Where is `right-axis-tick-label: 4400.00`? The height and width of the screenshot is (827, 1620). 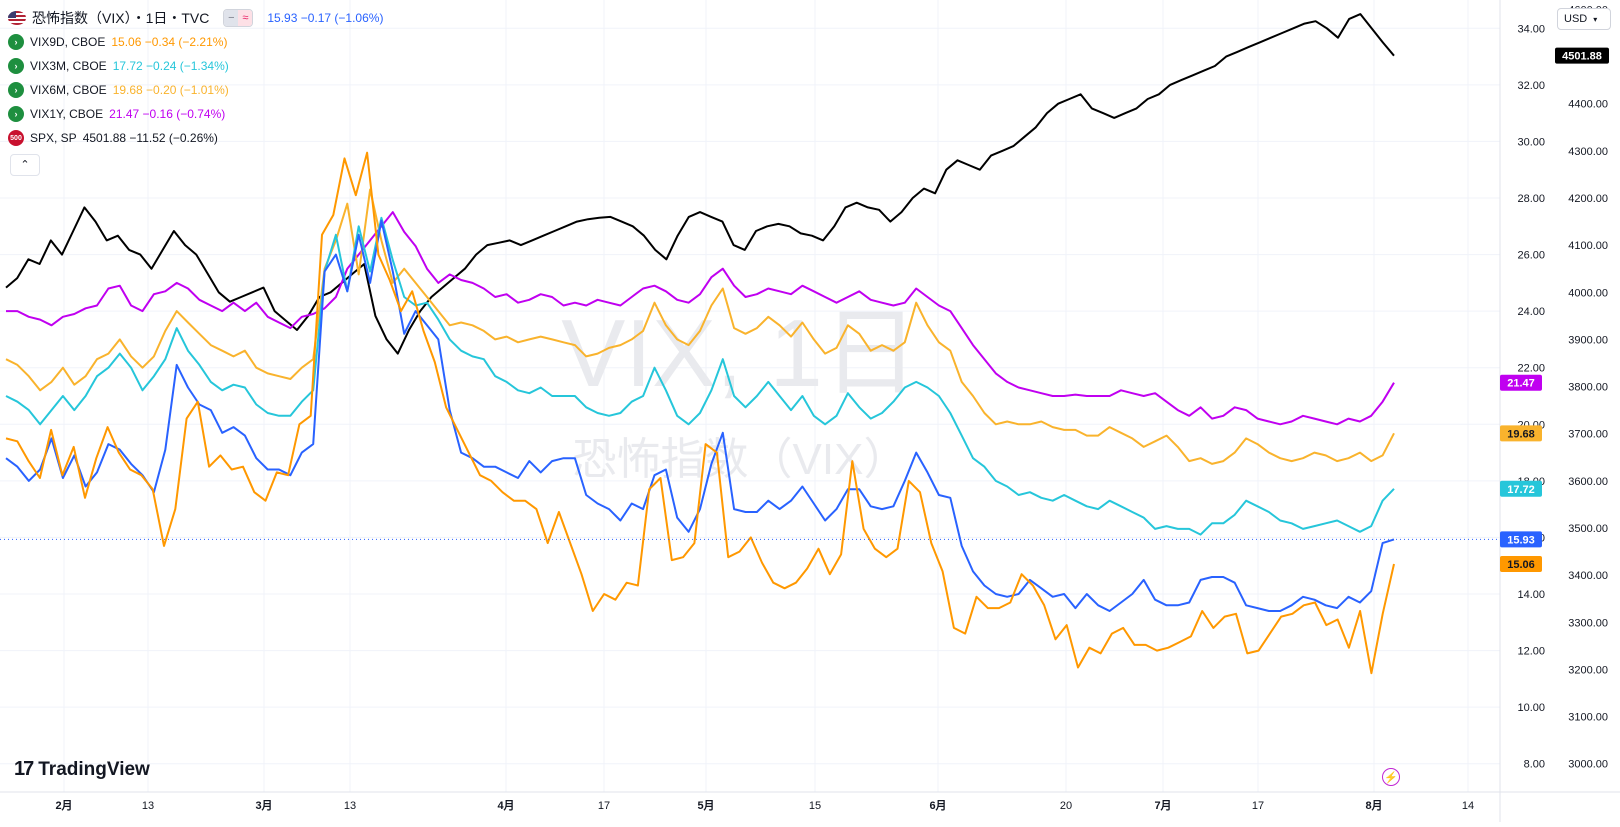 right-axis-tick-label: 4400.00 is located at coordinates (1588, 105).